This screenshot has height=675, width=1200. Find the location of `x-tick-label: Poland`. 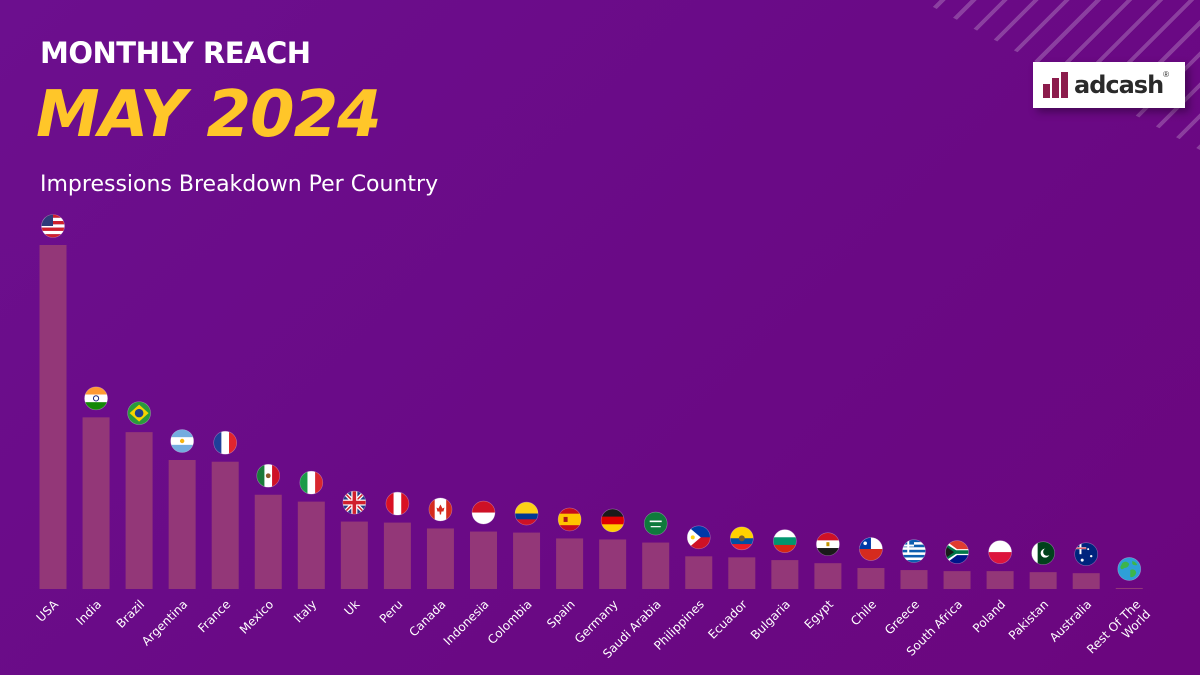

x-tick-label: Poland is located at coordinates (989, 616).